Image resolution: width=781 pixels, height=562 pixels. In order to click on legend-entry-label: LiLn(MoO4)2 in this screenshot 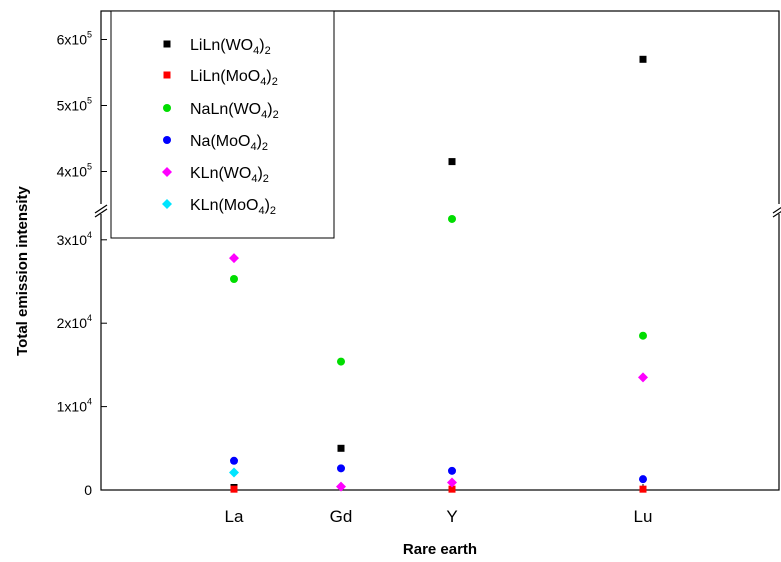, I will do `click(234, 78)`.